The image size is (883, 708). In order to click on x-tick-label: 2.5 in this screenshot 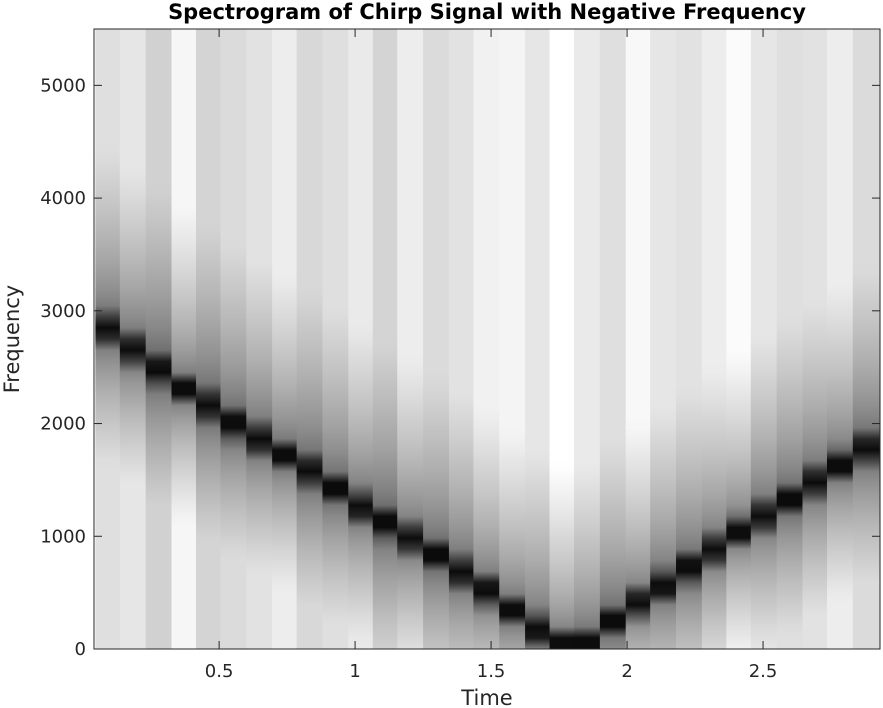, I will do `click(763, 671)`.